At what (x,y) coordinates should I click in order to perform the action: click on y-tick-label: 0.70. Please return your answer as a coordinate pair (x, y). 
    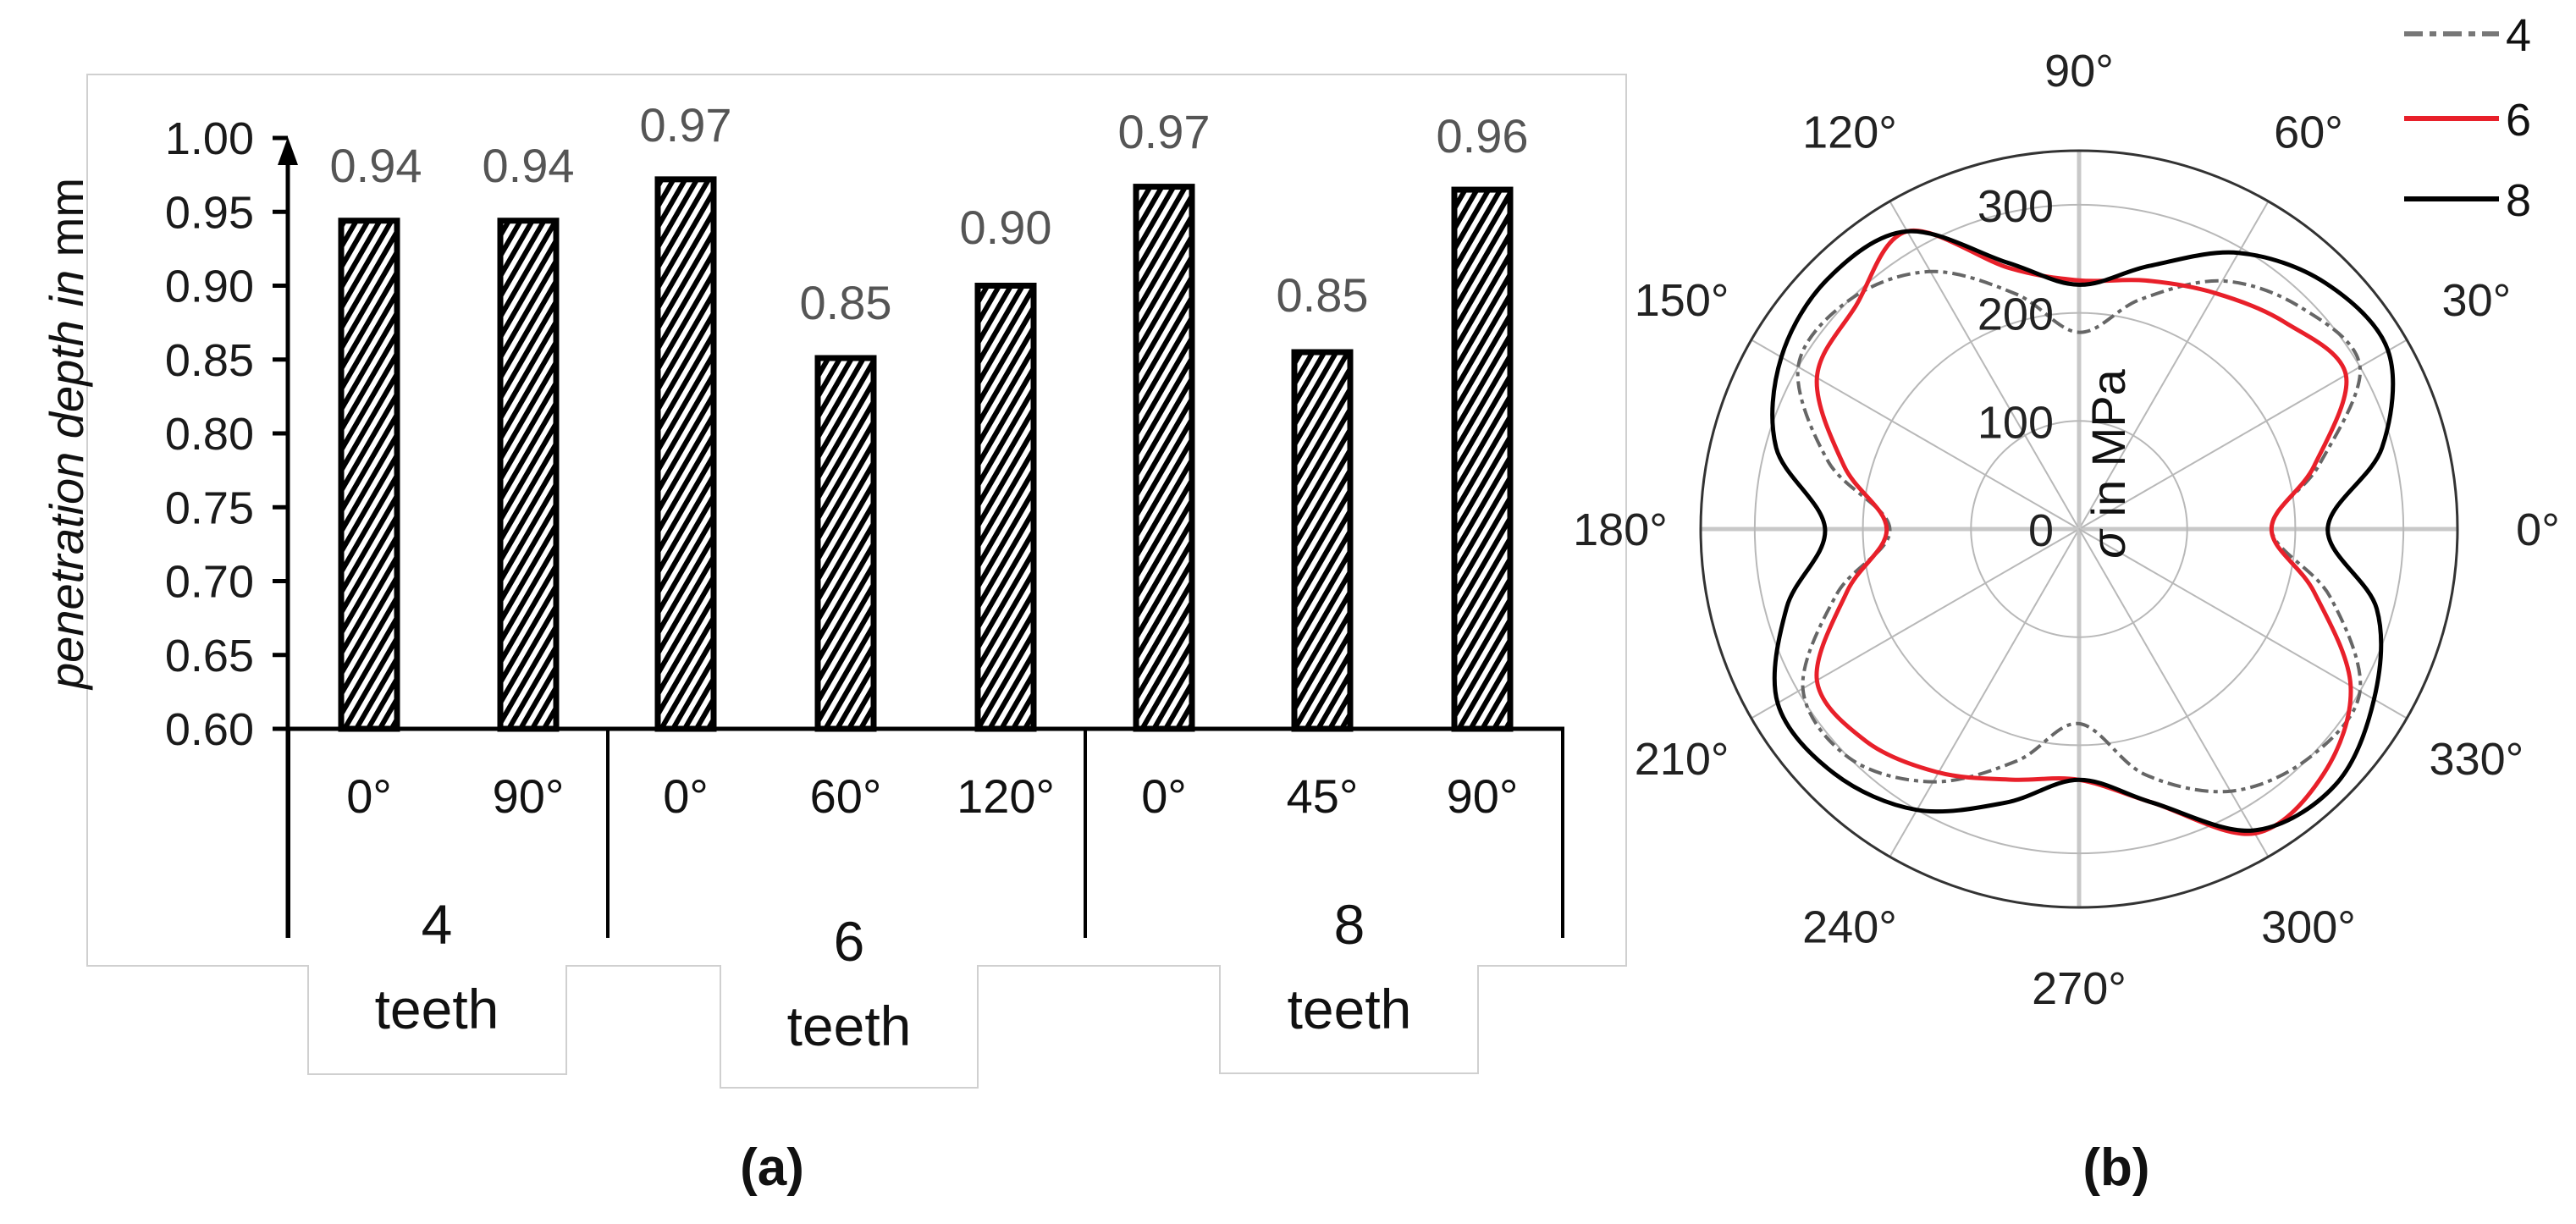
    Looking at the image, I should click on (210, 582).